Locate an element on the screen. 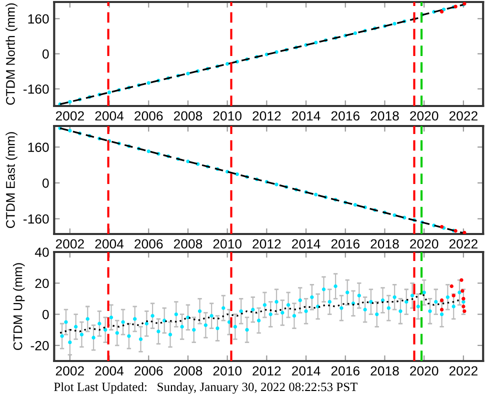  y-tick-label: -20 is located at coordinates (39, 345).